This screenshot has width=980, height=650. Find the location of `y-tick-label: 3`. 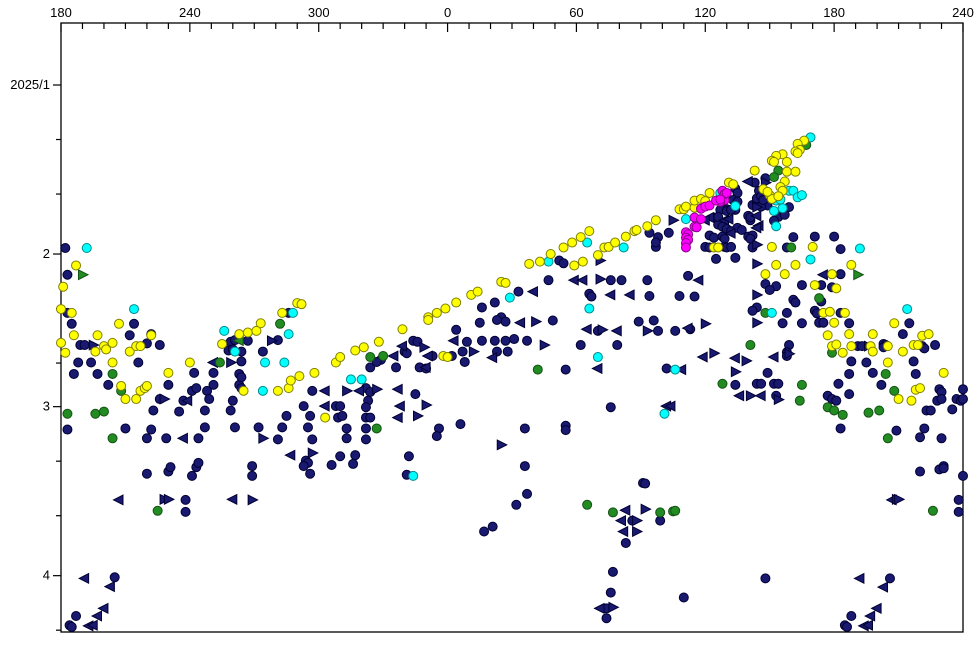

y-tick-label: 3 is located at coordinates (46, 406).